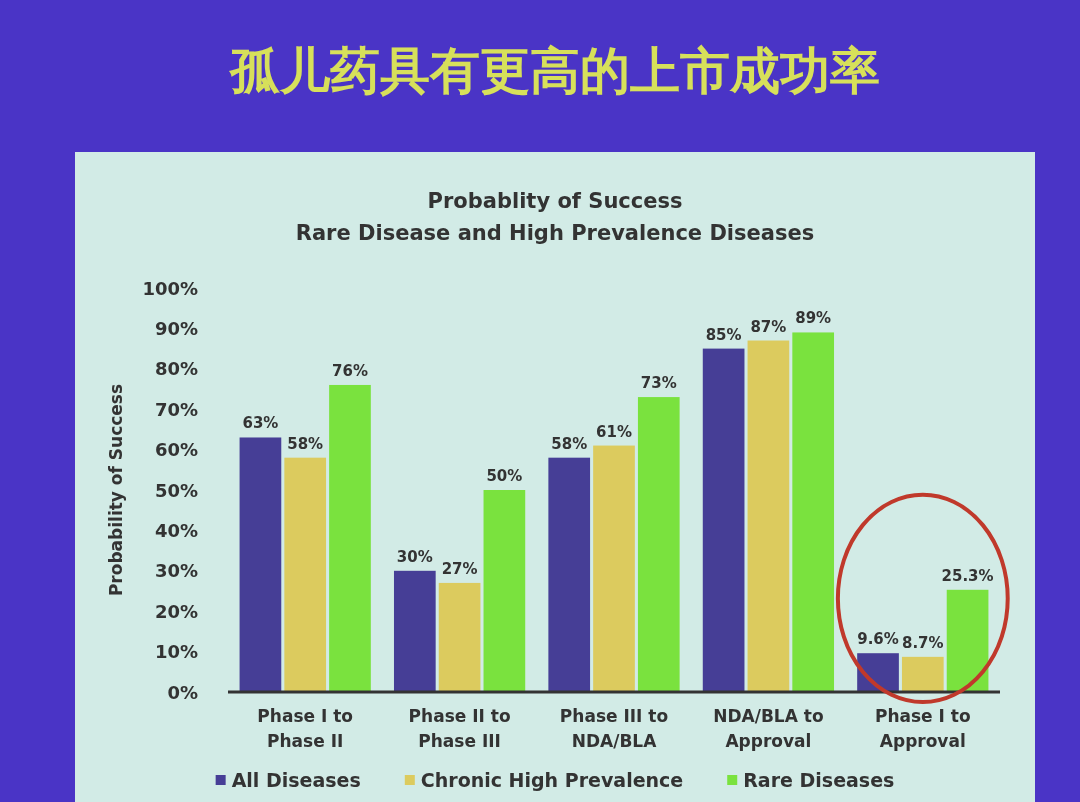 The image size is (1080, 802). I want to click on x-tick-label: NDA/BLA to Approval, so click(768, 728).